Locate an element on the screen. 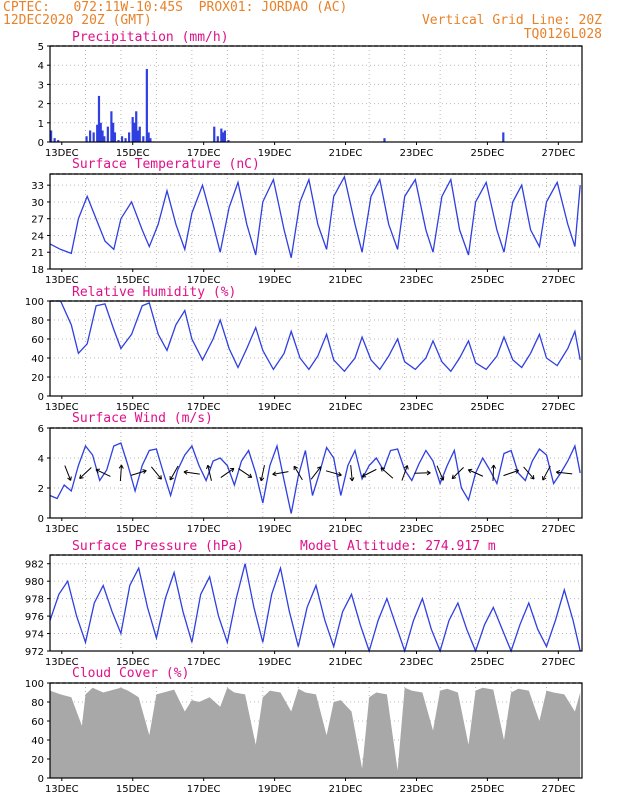 The width and height of the screenshot is (618, 800). panel-title: Relative Humidity (%) is located at coordinates (154, 292).